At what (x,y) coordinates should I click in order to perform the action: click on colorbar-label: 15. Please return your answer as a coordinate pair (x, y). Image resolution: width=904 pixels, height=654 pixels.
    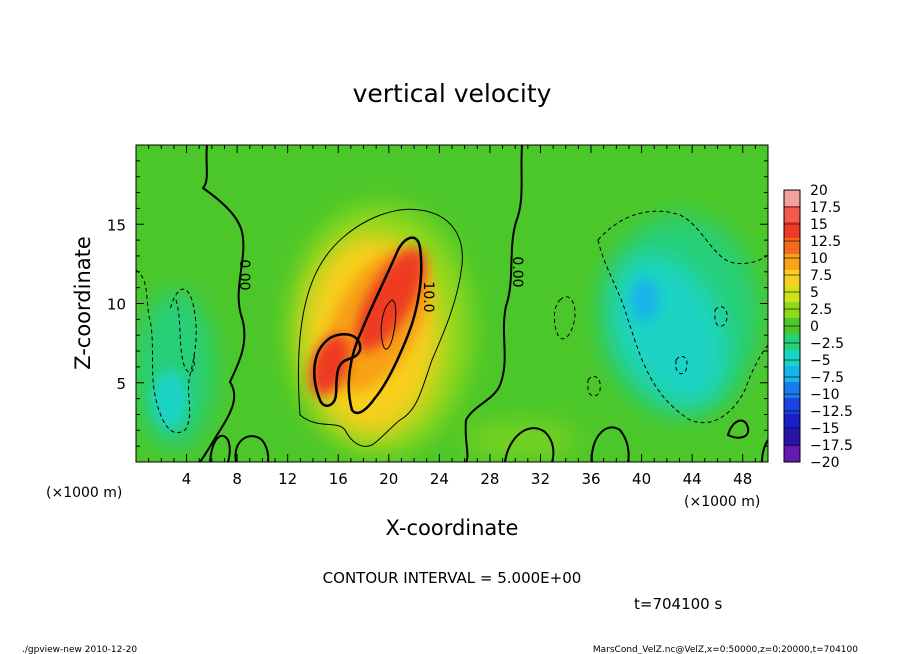
    Looking at the image, I should click on (819, 225).